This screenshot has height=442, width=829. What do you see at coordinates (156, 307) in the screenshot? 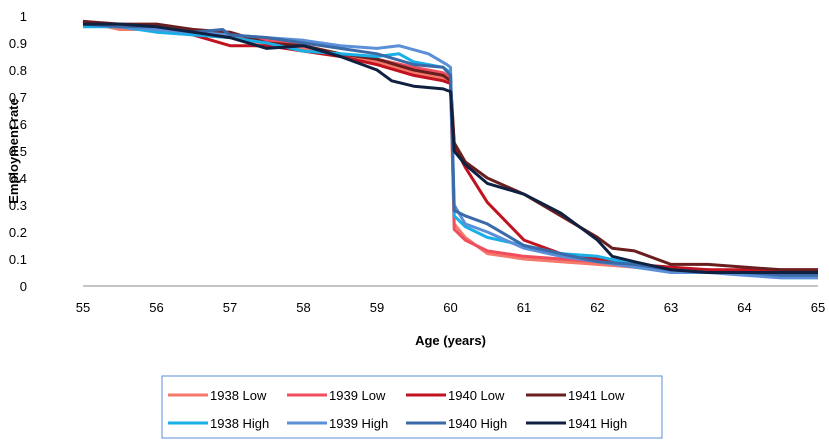
I see `x-tick-label: 56` at bounding box center [156, 307].